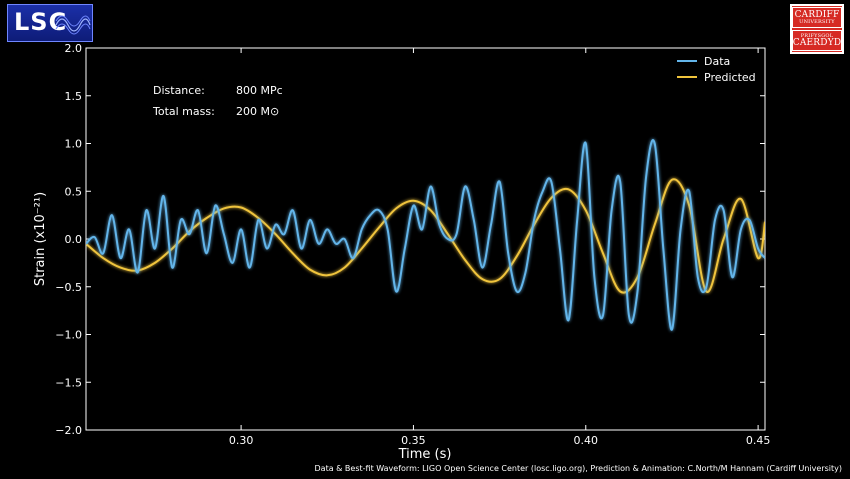 The image size is (850, 479). What do you see at coordinates (586, 440) in the screenshot?
I see `x-tick-label: 0.40` at bounding box center [586, 440].